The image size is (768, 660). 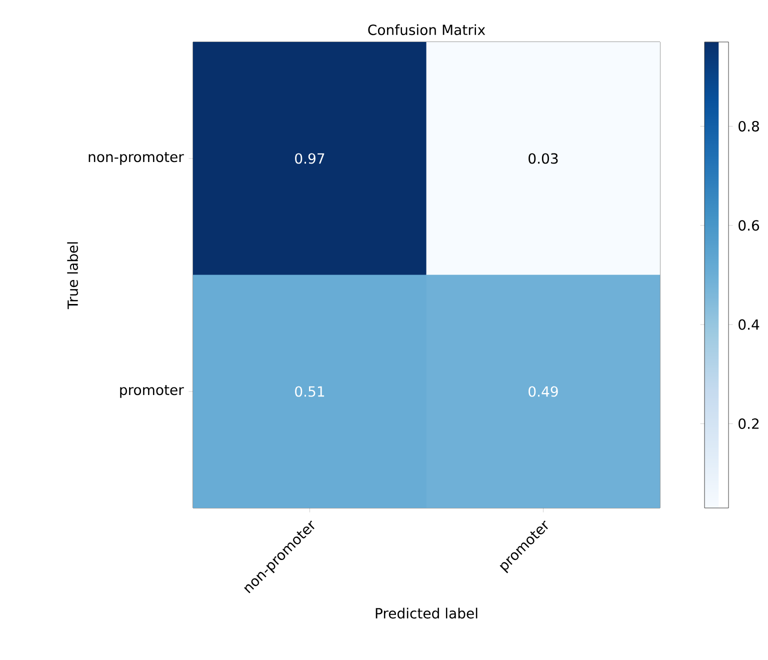 I want to click on color-bar-label: 0.8, so click(x=748, y=126).